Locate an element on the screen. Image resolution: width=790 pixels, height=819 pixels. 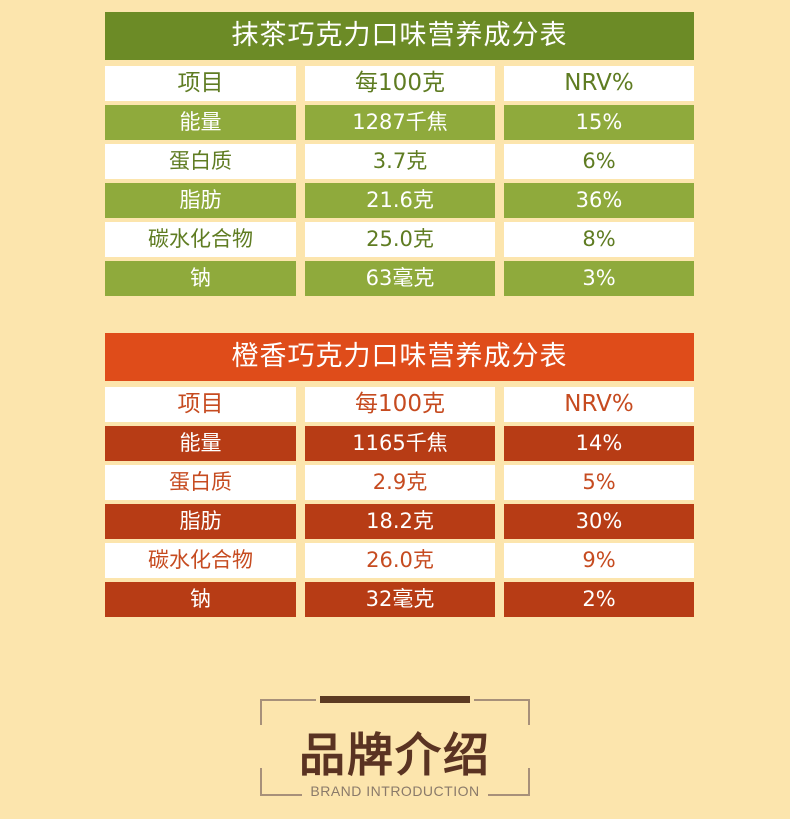
nutrient-amount: 26.0克 is located at coordinates (400, 560).